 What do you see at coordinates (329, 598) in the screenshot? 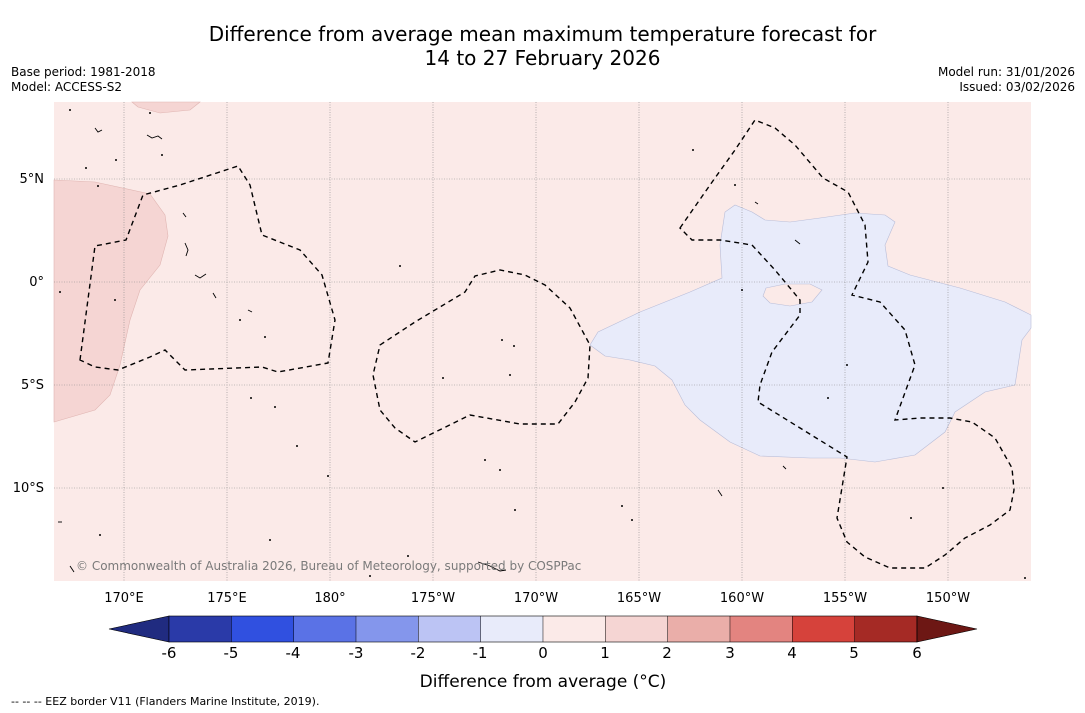
I see `lon-label-180: 180°` at bounding box center [329, 598].